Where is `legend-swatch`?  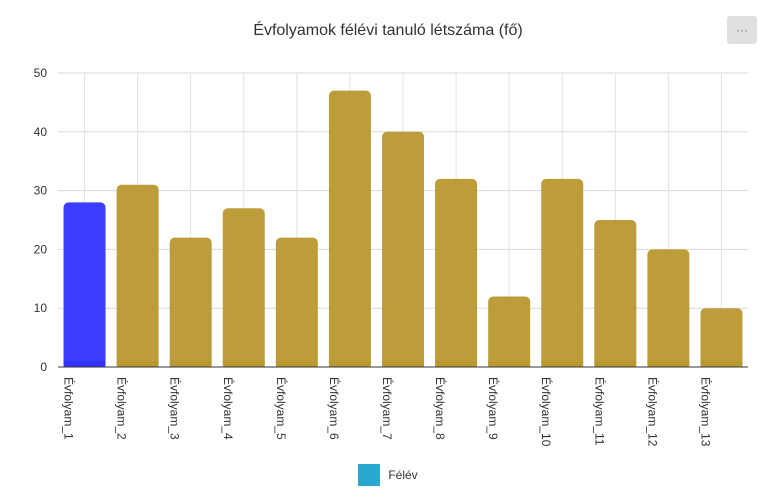
legend-swatch is located at coordinates (369, 475).